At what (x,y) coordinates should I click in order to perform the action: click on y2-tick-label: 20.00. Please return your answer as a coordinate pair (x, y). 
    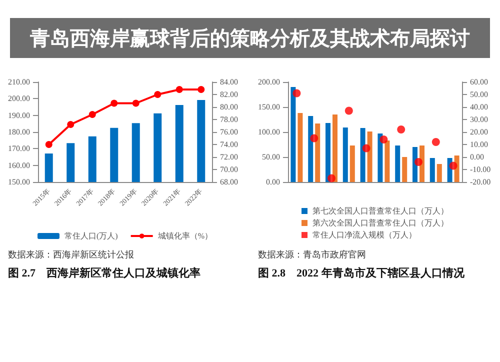
    Looking at the image, I should click on (479, 132).